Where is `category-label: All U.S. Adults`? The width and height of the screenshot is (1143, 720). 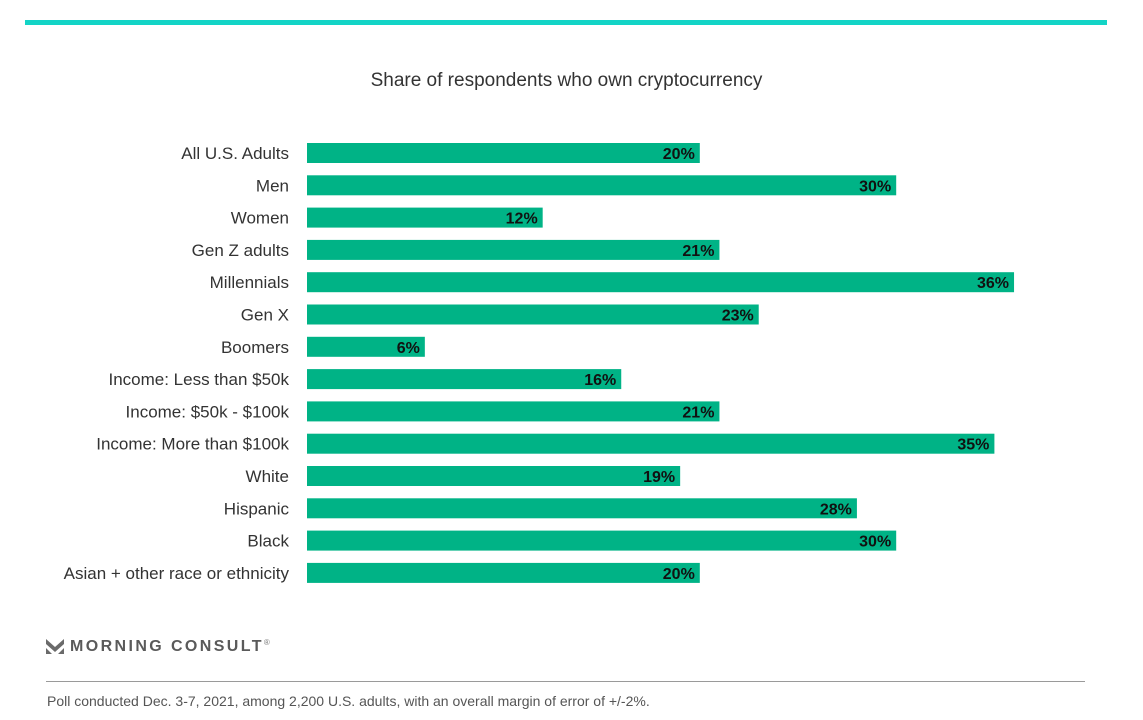 category-label: All U.S. Adults is located at coordinates (235, 153).